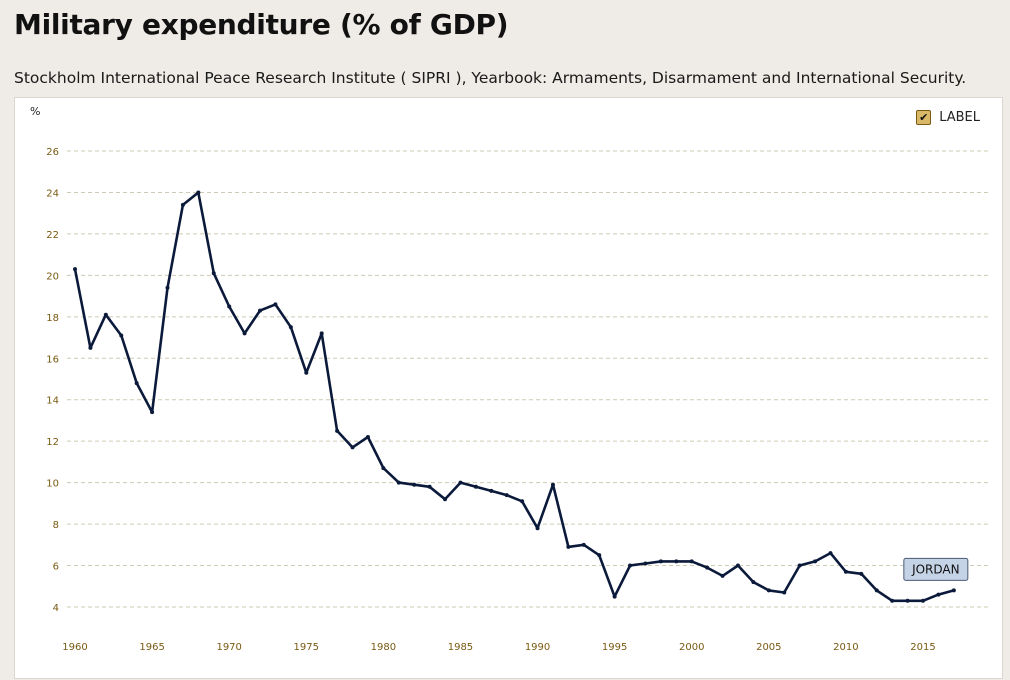  What do you see at coordinates (52, 318) in the screenshot?
I see `y-tick-label: 18` at bounding box center [52, 318].